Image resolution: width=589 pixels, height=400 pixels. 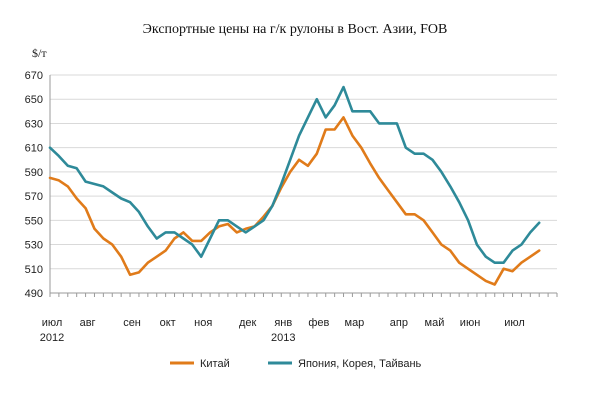 I want to click on x-year-label: 2012, so click(x=52, y=338).